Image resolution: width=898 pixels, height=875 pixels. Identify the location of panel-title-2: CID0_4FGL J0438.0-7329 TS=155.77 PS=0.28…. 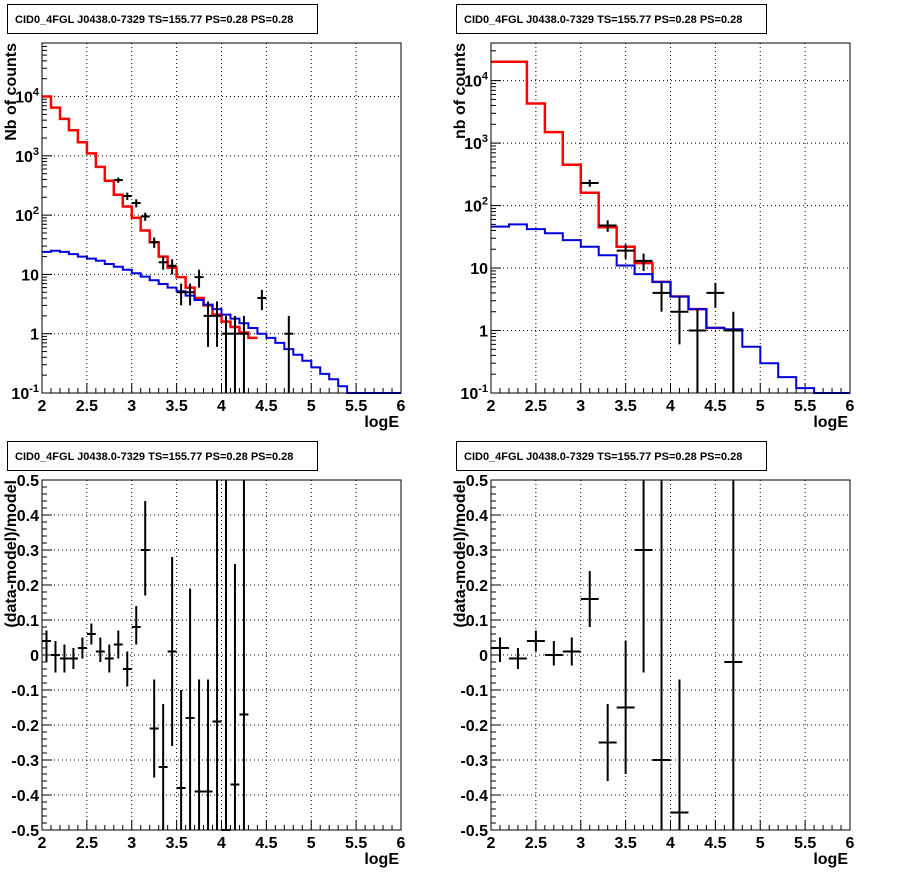
(611, 19).